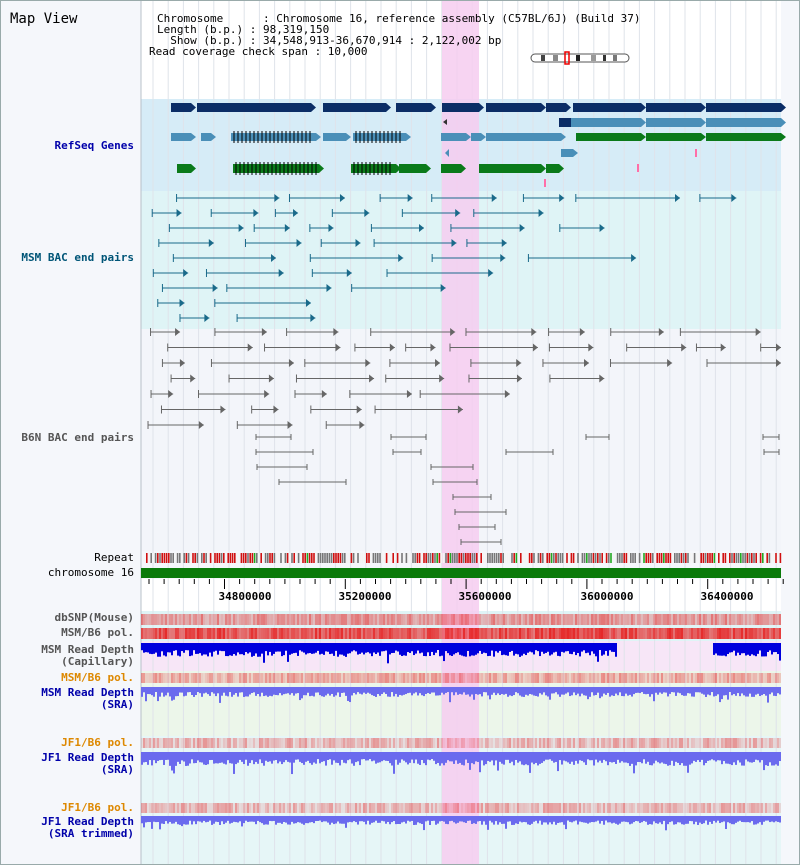 The width and height of the screenshot is (800, 865). I want to click on ruler-tick-label: 36000000, so click(607, 596).